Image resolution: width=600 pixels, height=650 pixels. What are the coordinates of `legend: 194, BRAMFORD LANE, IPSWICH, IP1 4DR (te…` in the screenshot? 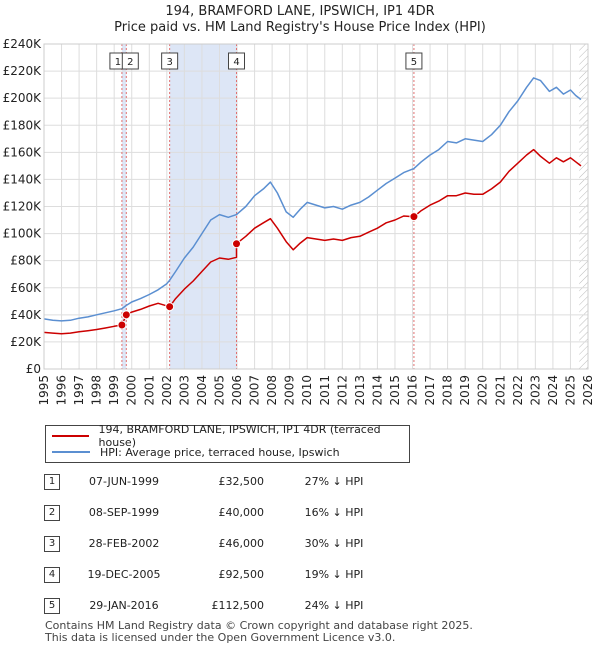 It's located at (227, 443).